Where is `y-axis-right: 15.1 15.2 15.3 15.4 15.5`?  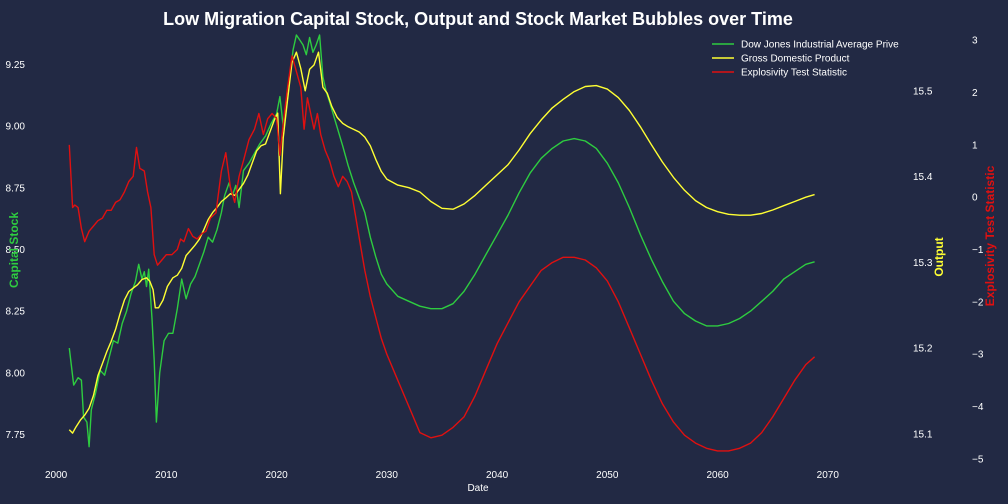
y-axis-right: 15.1 15.2 15.3 15.4 15.5 is located at coordinates (923, 263).